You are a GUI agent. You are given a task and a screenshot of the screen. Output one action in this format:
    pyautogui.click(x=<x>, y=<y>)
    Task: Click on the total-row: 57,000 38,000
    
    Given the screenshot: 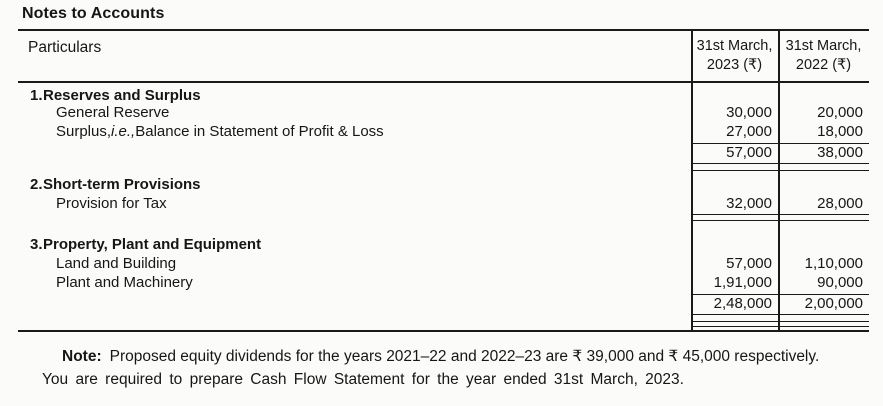 What is the action you would take?
    pyautogui.click(x=443, y=153)
    